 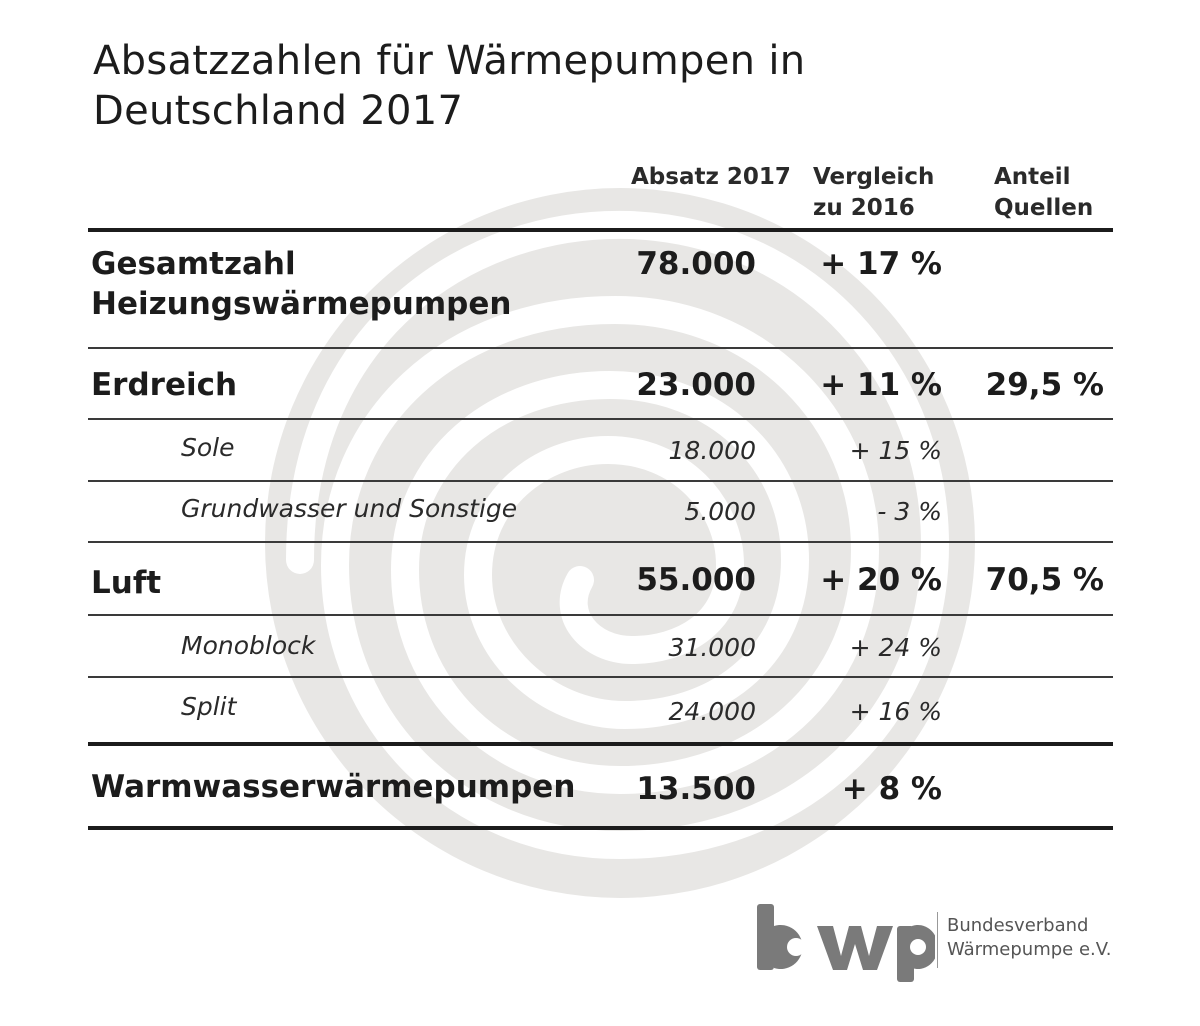 What do you see at coordinates (696, 385) in the screenshot?
I see `row-ground-sales: 23.000` at bounding box center [696, 385].